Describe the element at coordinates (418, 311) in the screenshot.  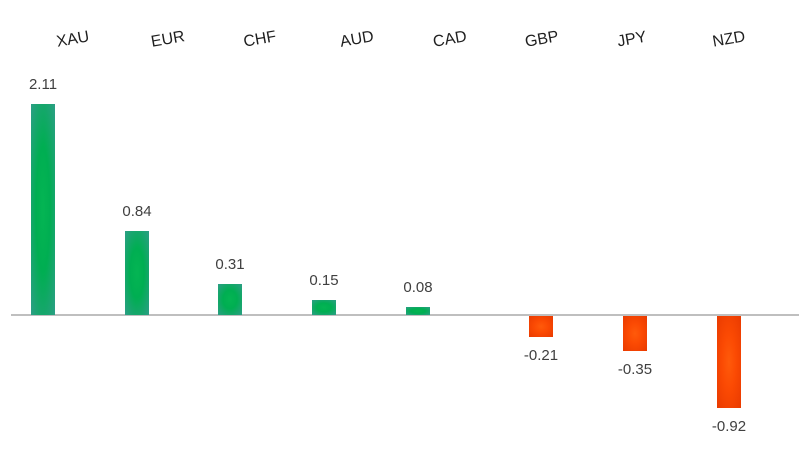
I see `bar-cad` at that location.